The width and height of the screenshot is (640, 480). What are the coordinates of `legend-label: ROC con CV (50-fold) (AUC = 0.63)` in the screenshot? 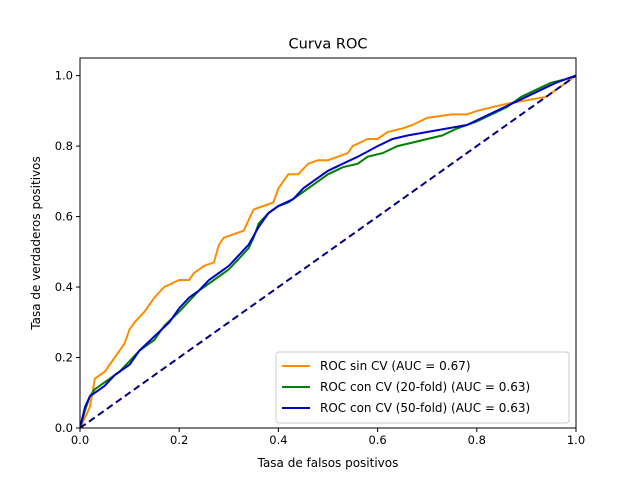 It's located at (425, 408).